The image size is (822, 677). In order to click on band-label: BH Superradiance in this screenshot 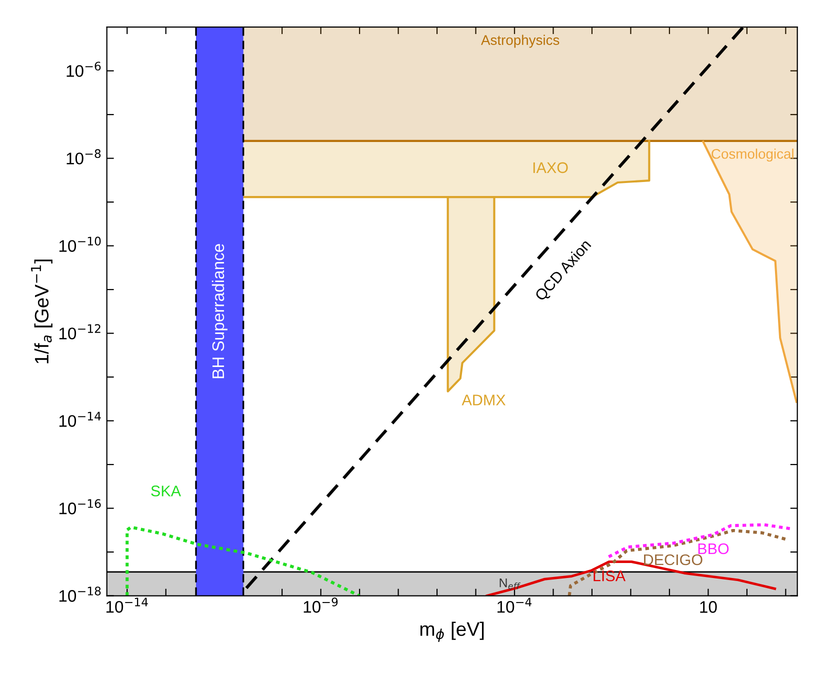, I will do `click(220, 311)`.